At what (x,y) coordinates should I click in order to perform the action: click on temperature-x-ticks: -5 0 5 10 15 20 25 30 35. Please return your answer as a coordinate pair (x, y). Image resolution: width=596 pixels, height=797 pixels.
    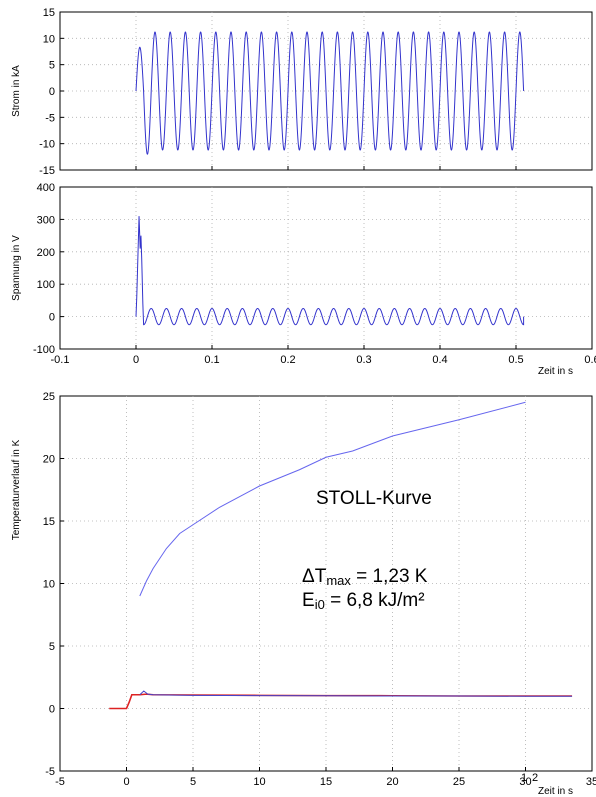
    Looking at the image, I should click on (325, 777).